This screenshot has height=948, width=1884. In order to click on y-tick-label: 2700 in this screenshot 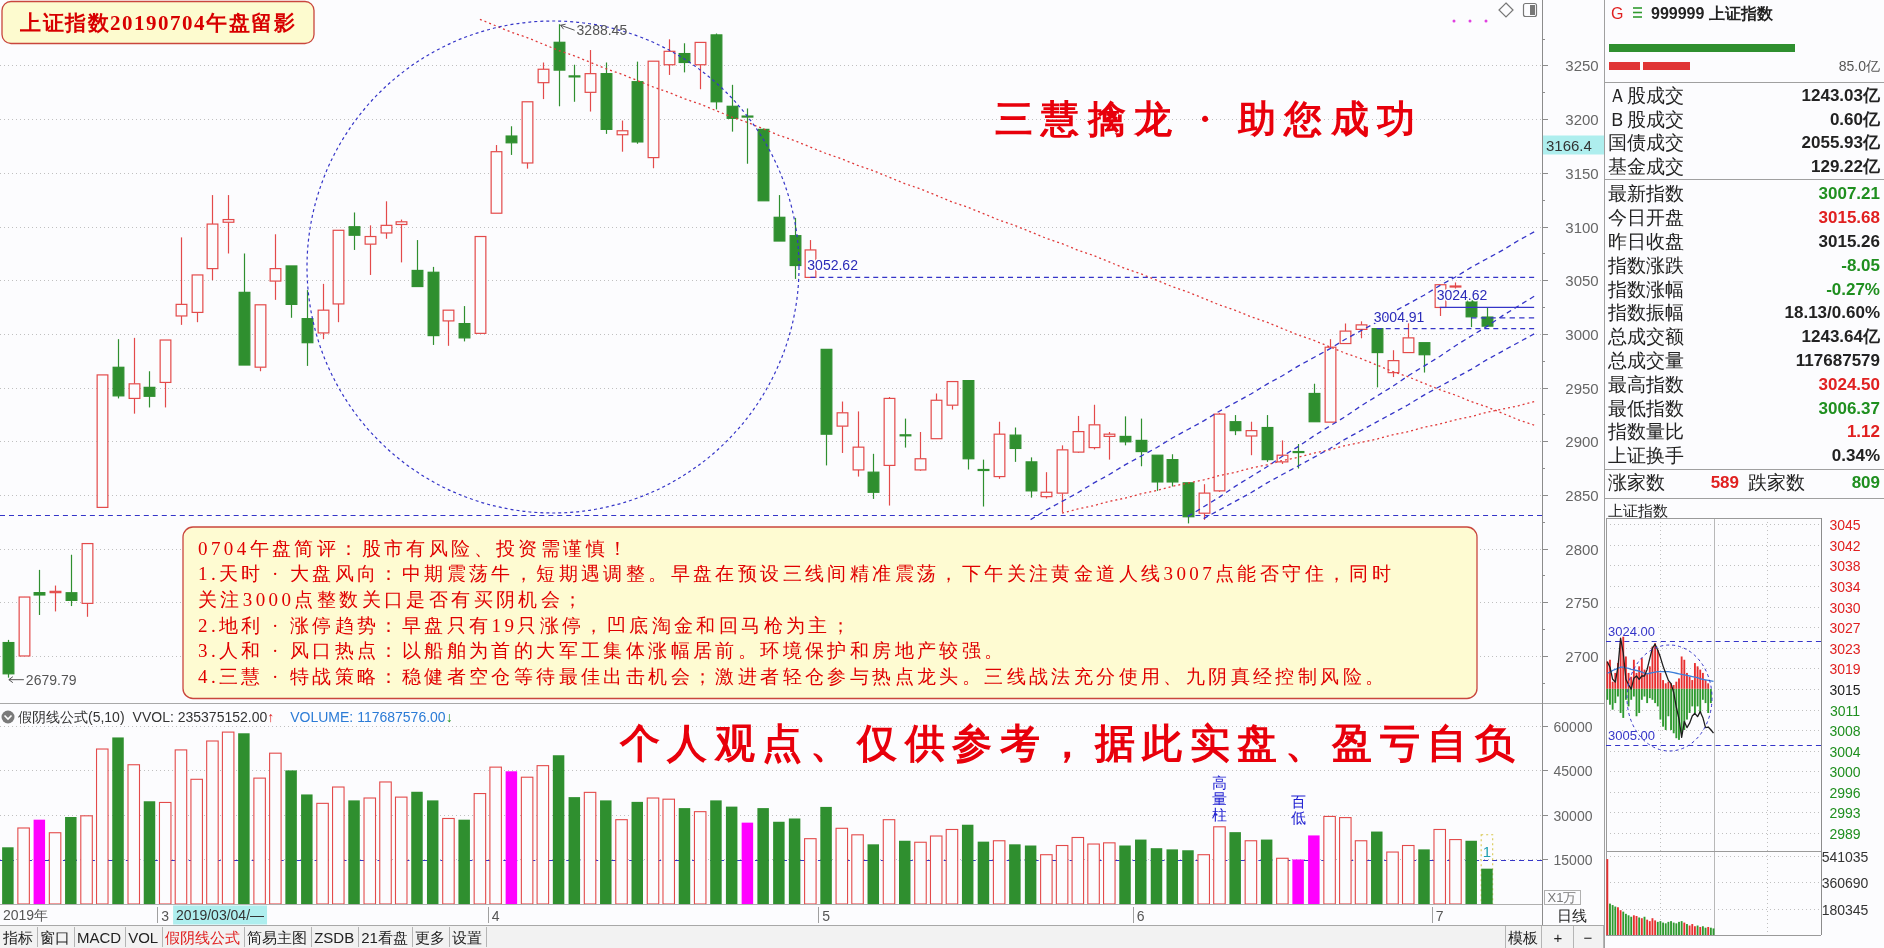, I will do `click(1582, 656)`.